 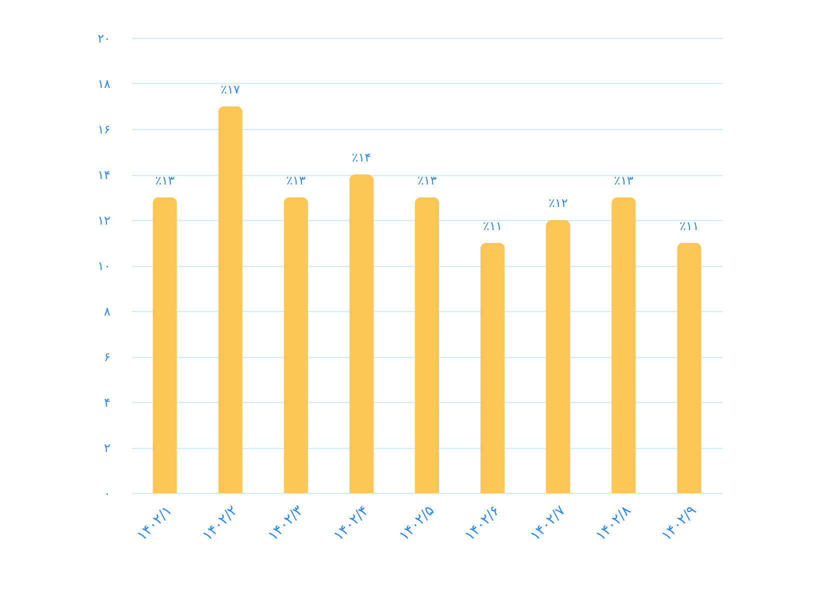 What do you see at coordinates (558, 203) in the screenshot?
I see `data-label: ٪۱۲` at bounding box center [558, 203].